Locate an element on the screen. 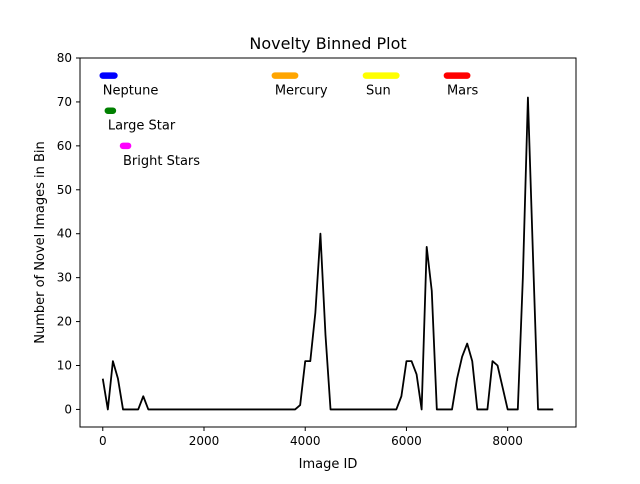 This screenshot has width=640, height=484. y-tick-label: 30 is located at coordinates (64, 278).